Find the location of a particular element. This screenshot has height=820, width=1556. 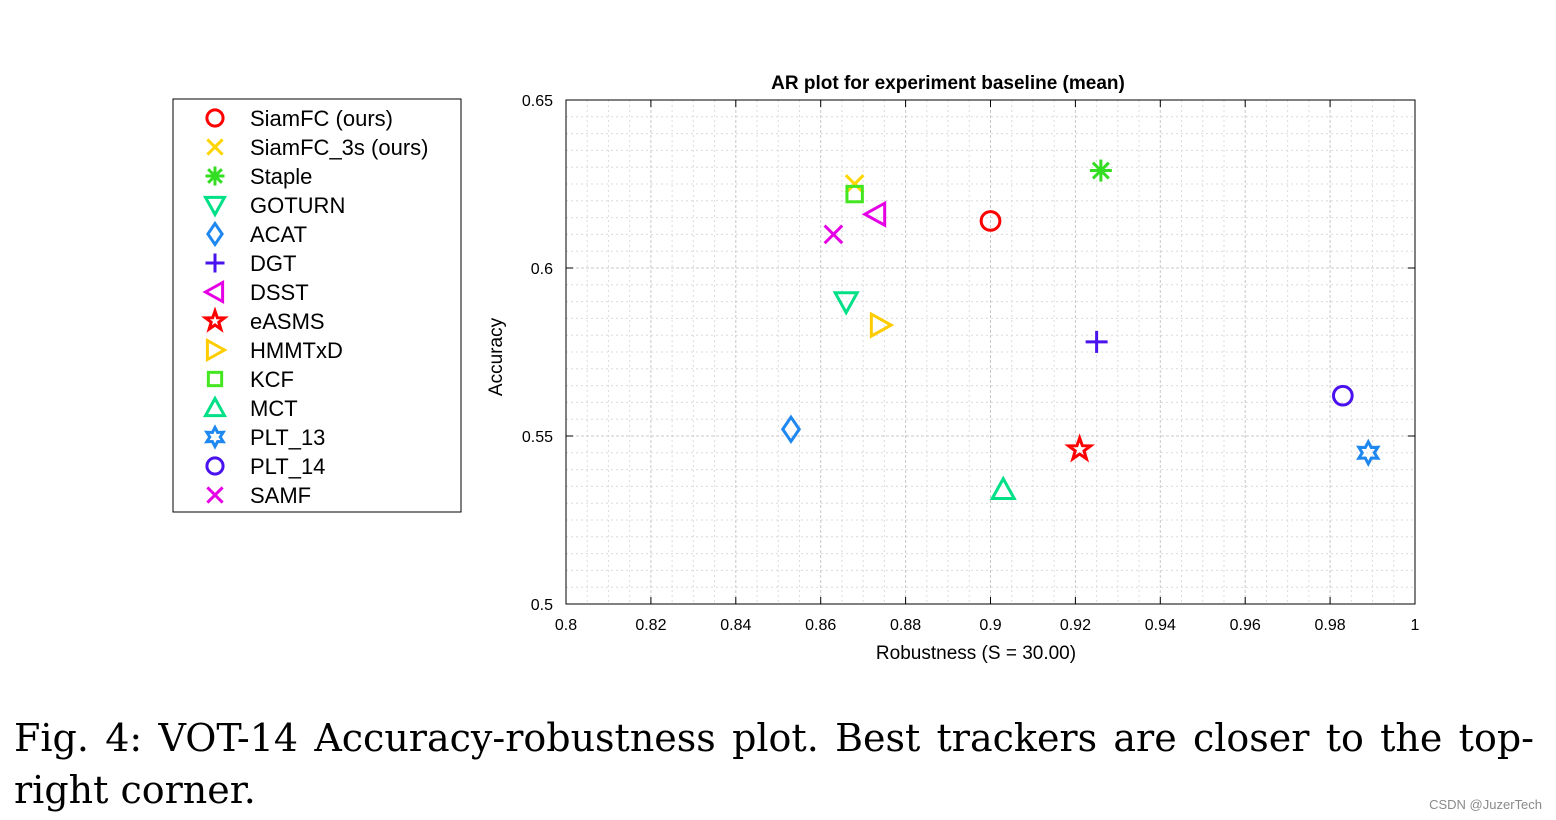

legend-item-dgt: DGT is located at coordinates (250, 263).